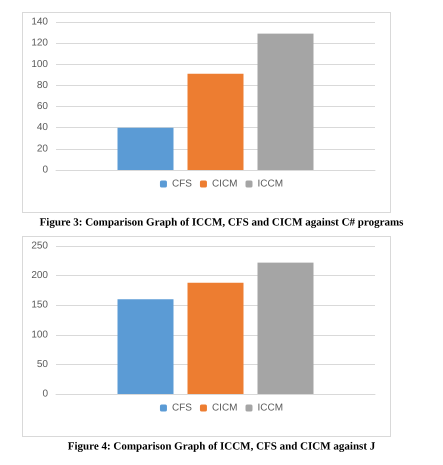 This screenshot has width=443, height=465. I want to click on y-tick-label: 40, so click(42, 128).